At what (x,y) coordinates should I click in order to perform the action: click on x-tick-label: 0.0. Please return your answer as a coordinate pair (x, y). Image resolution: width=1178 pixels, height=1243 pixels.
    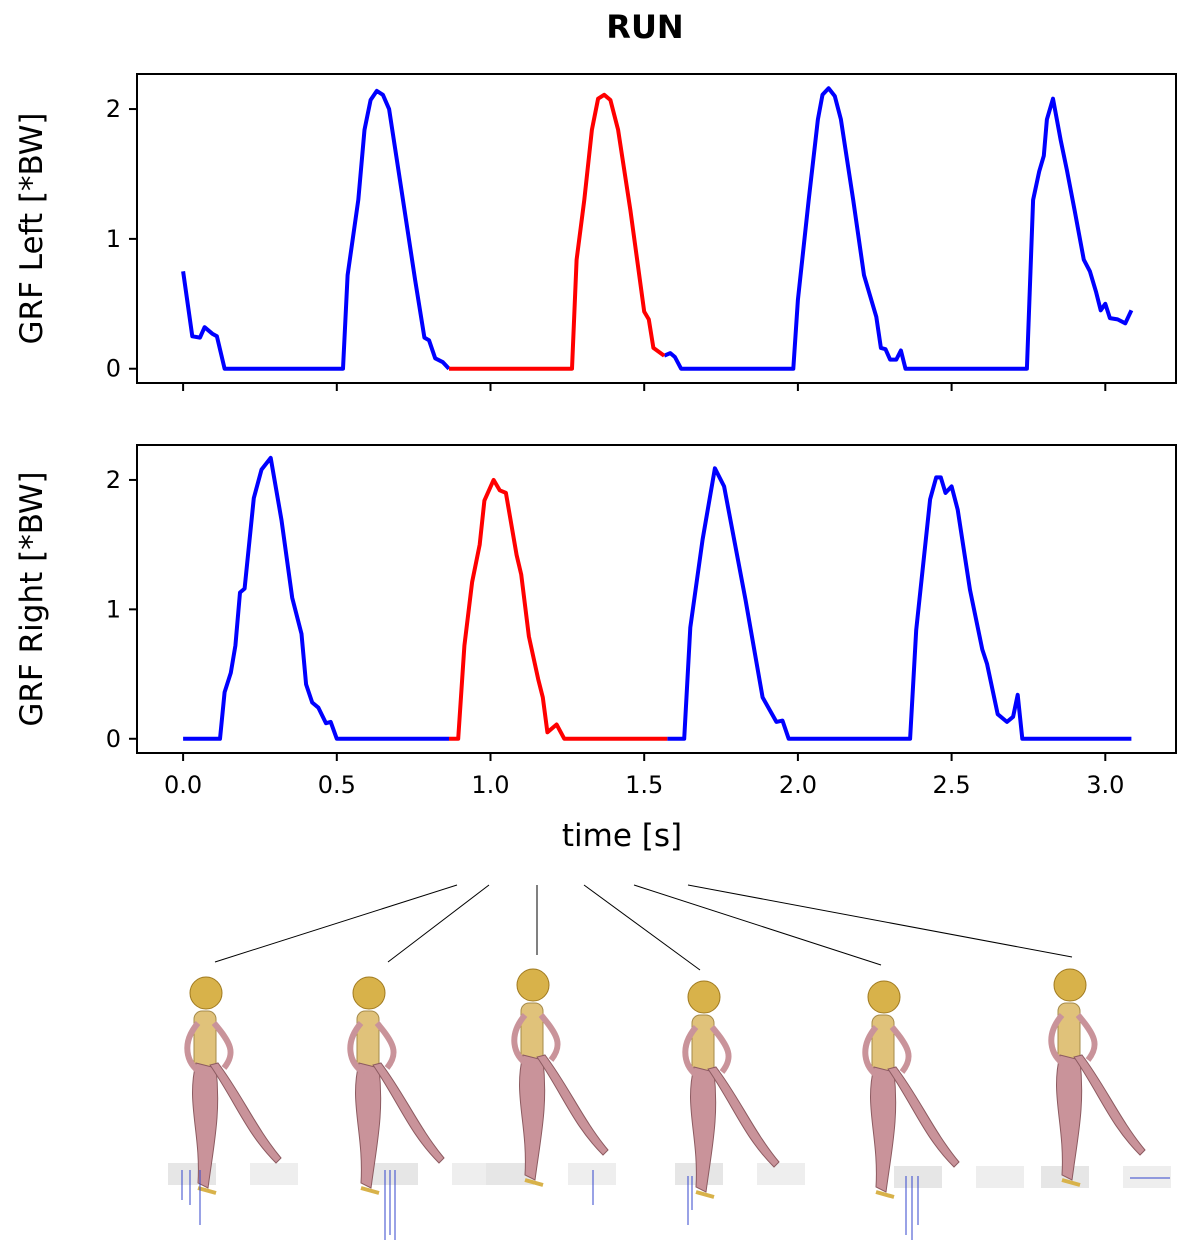
    Looking at the image, I should click on (183, 785).